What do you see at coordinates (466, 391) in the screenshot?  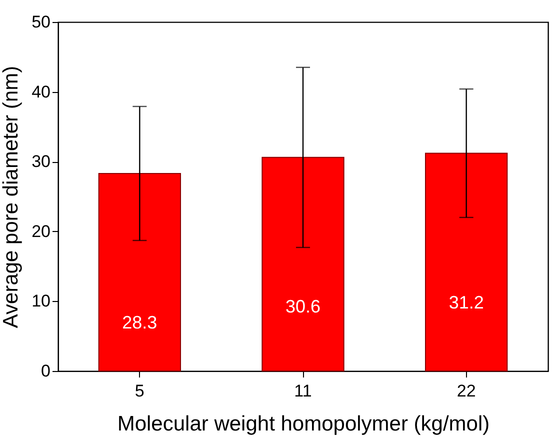 I see `x-tick-label: 22` at bounding box center [466, 391].